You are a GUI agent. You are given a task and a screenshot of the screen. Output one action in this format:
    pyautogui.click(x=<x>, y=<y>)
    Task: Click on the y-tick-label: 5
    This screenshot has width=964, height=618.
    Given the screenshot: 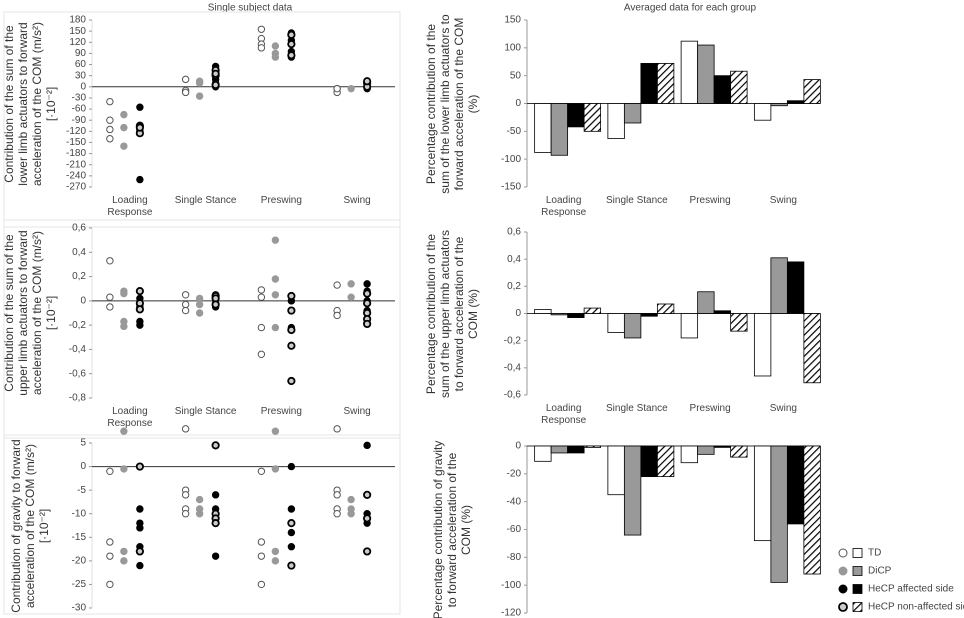 What is the action you would take?
    pyautogui.click(x=83, y=443)
    